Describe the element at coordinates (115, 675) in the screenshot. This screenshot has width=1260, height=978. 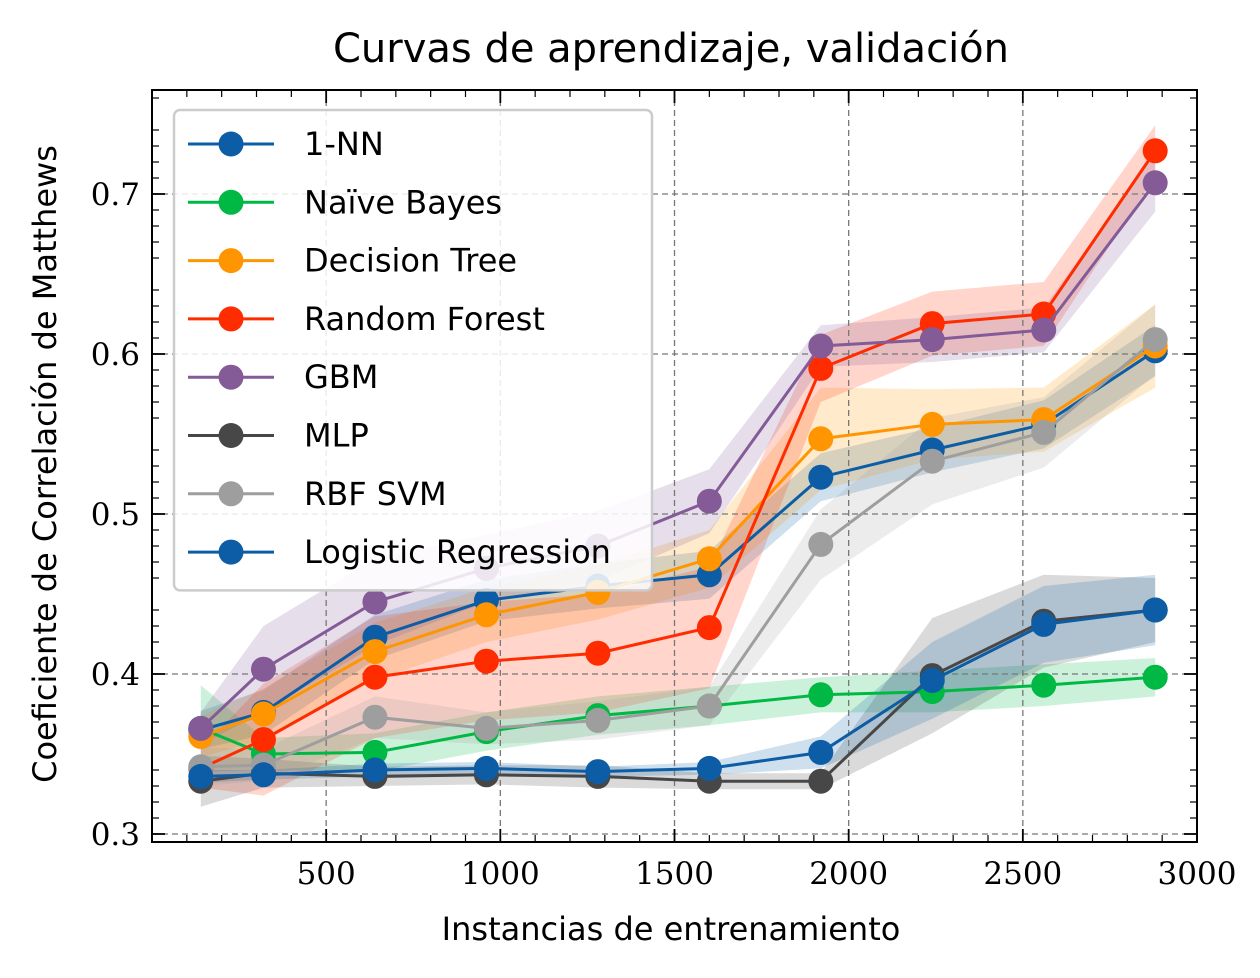
I see `y-tick-label: 0.4` at that location.